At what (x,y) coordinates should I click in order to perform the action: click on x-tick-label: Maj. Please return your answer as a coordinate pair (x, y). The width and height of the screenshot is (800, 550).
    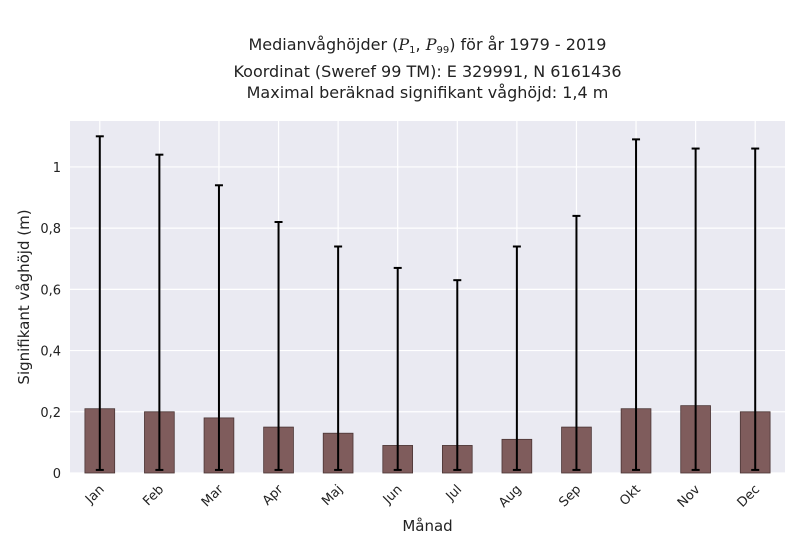
    Looking at the image, I should click on (332, 495).